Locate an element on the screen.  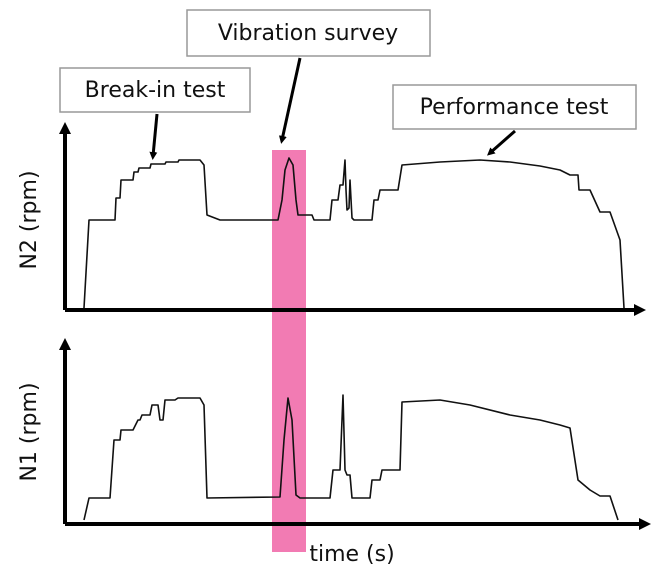
highlight-band is located at coordinates (289, 351).